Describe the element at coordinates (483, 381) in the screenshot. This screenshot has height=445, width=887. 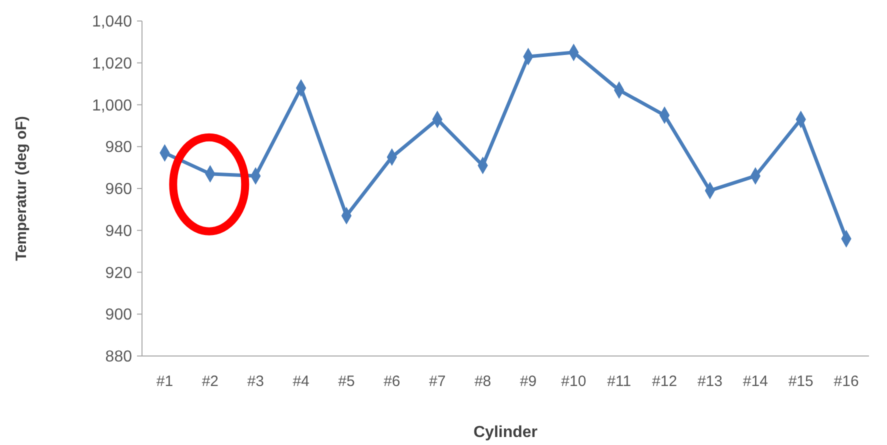
I see `x-tick-label: #8` at that location.